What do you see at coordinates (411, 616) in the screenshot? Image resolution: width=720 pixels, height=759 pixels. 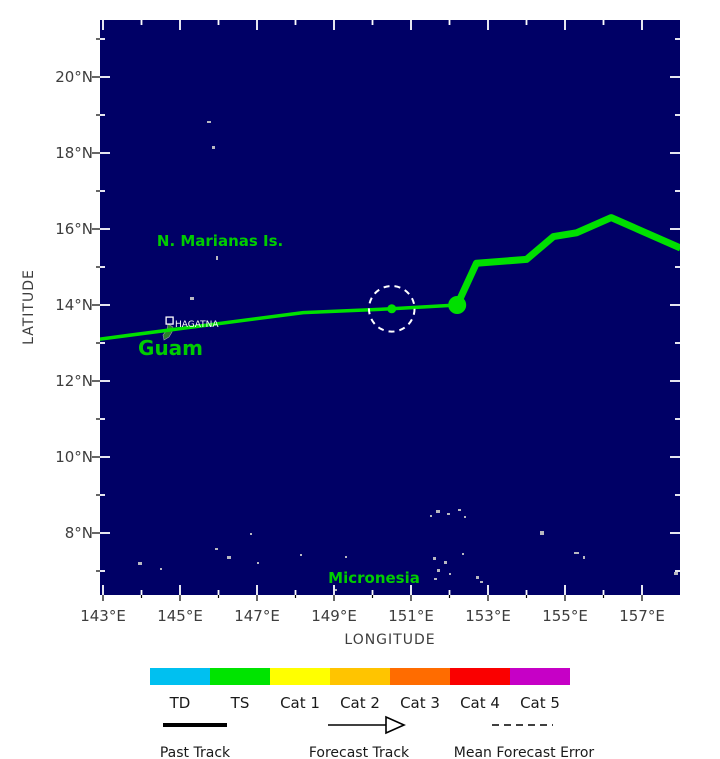 I see `lon-tick-label: 151°E` at bounding box center [411, 616].